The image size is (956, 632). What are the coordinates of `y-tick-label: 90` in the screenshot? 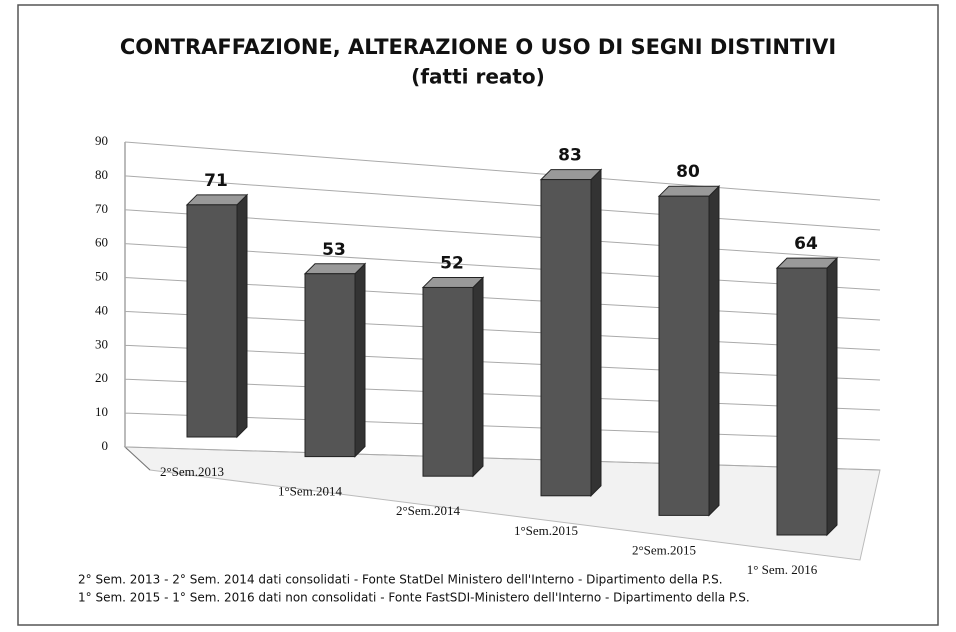 It's located at (101, 140).